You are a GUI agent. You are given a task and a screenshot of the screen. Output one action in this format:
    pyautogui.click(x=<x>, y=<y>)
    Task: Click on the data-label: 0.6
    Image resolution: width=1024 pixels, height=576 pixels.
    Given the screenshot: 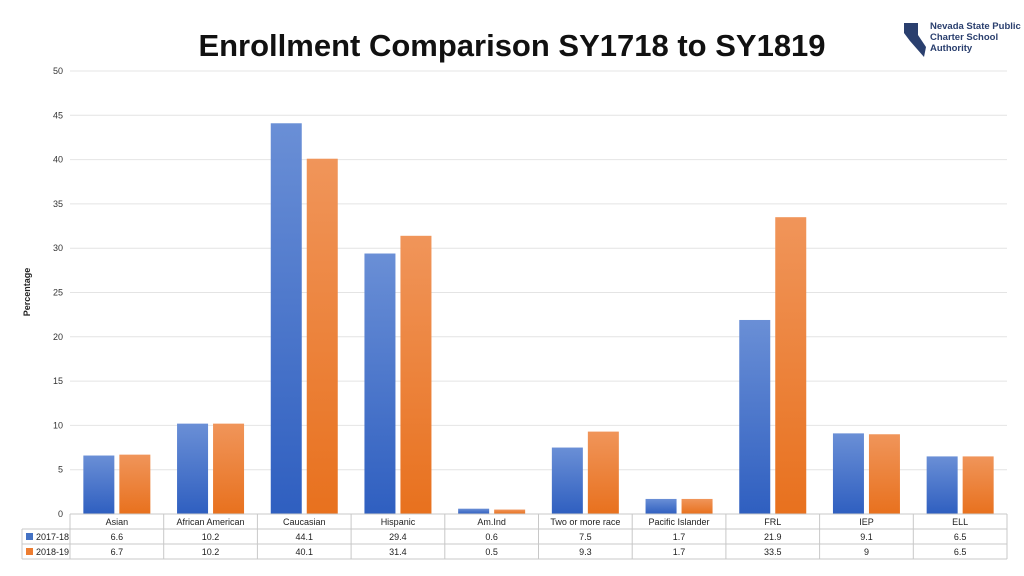 What is the action you would take?
    pyautogui.click(x=491, y=537)
    